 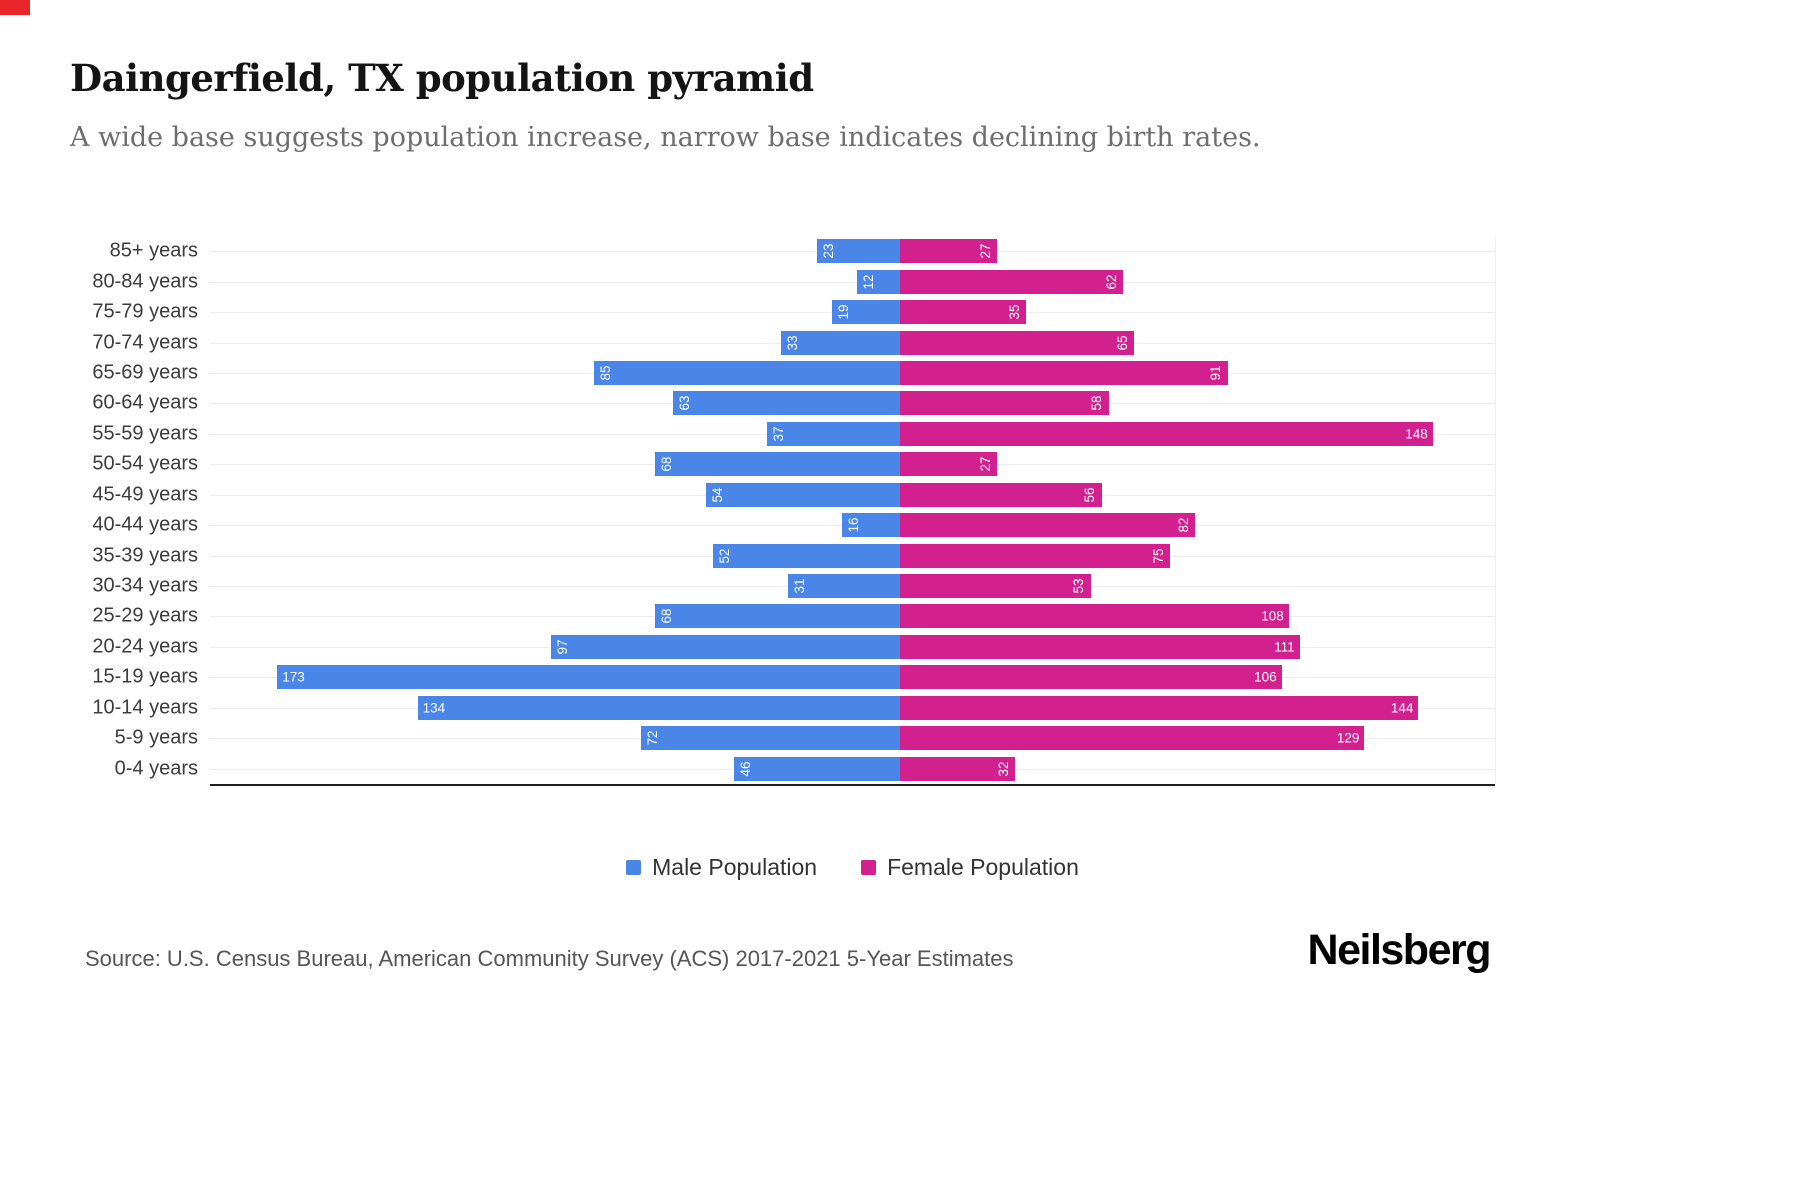 I want to click on row-plot-area: 97 111, so click(x=852, y=647).